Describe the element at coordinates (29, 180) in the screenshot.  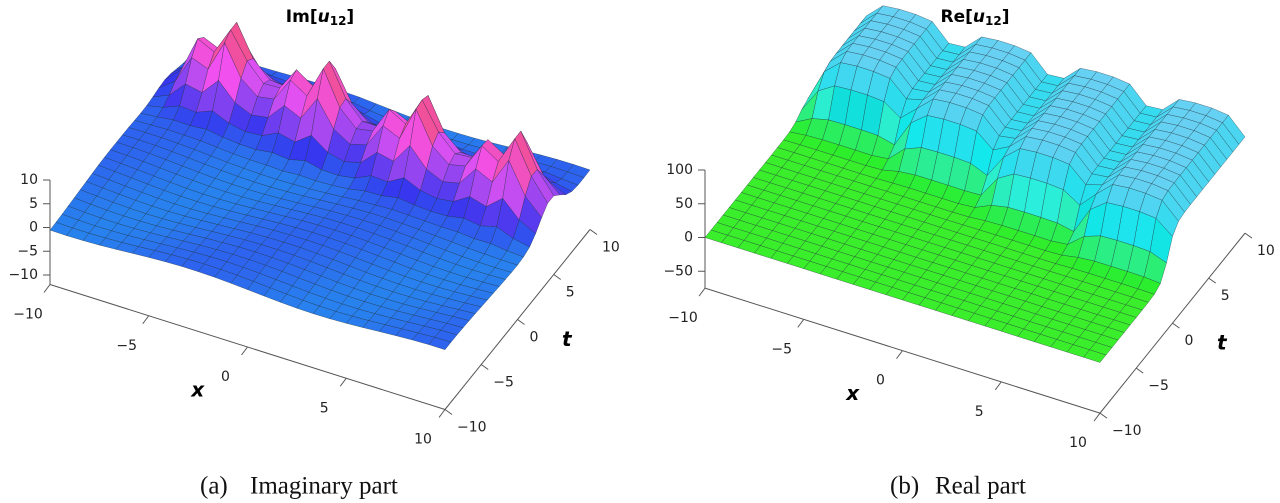
I see `z-tick-label: 10` at that location.